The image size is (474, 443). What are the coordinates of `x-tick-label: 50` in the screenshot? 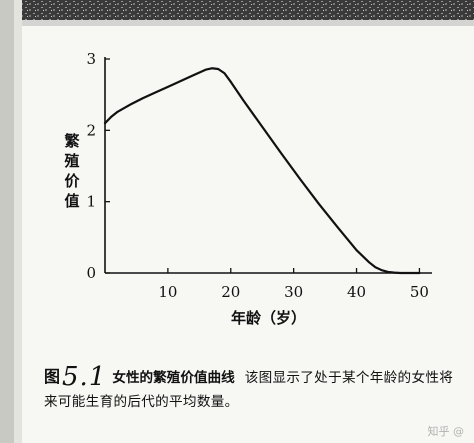 It's located at (419, 292).